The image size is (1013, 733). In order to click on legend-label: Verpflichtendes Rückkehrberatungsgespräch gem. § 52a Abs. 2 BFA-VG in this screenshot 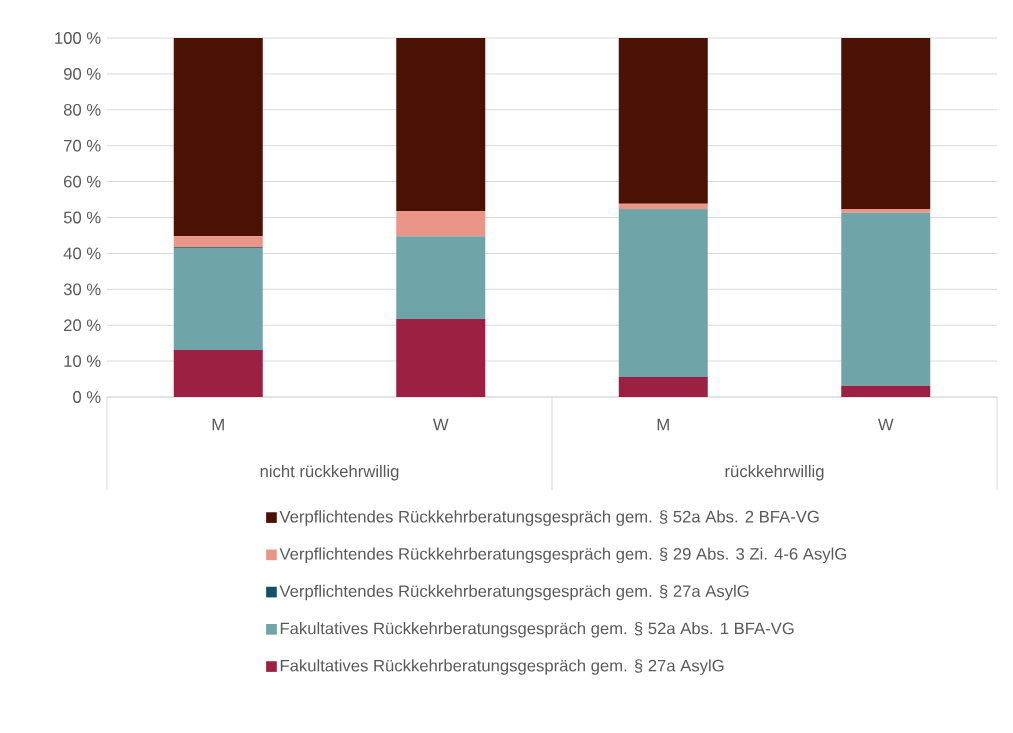, I will do `click(549, 518)`.